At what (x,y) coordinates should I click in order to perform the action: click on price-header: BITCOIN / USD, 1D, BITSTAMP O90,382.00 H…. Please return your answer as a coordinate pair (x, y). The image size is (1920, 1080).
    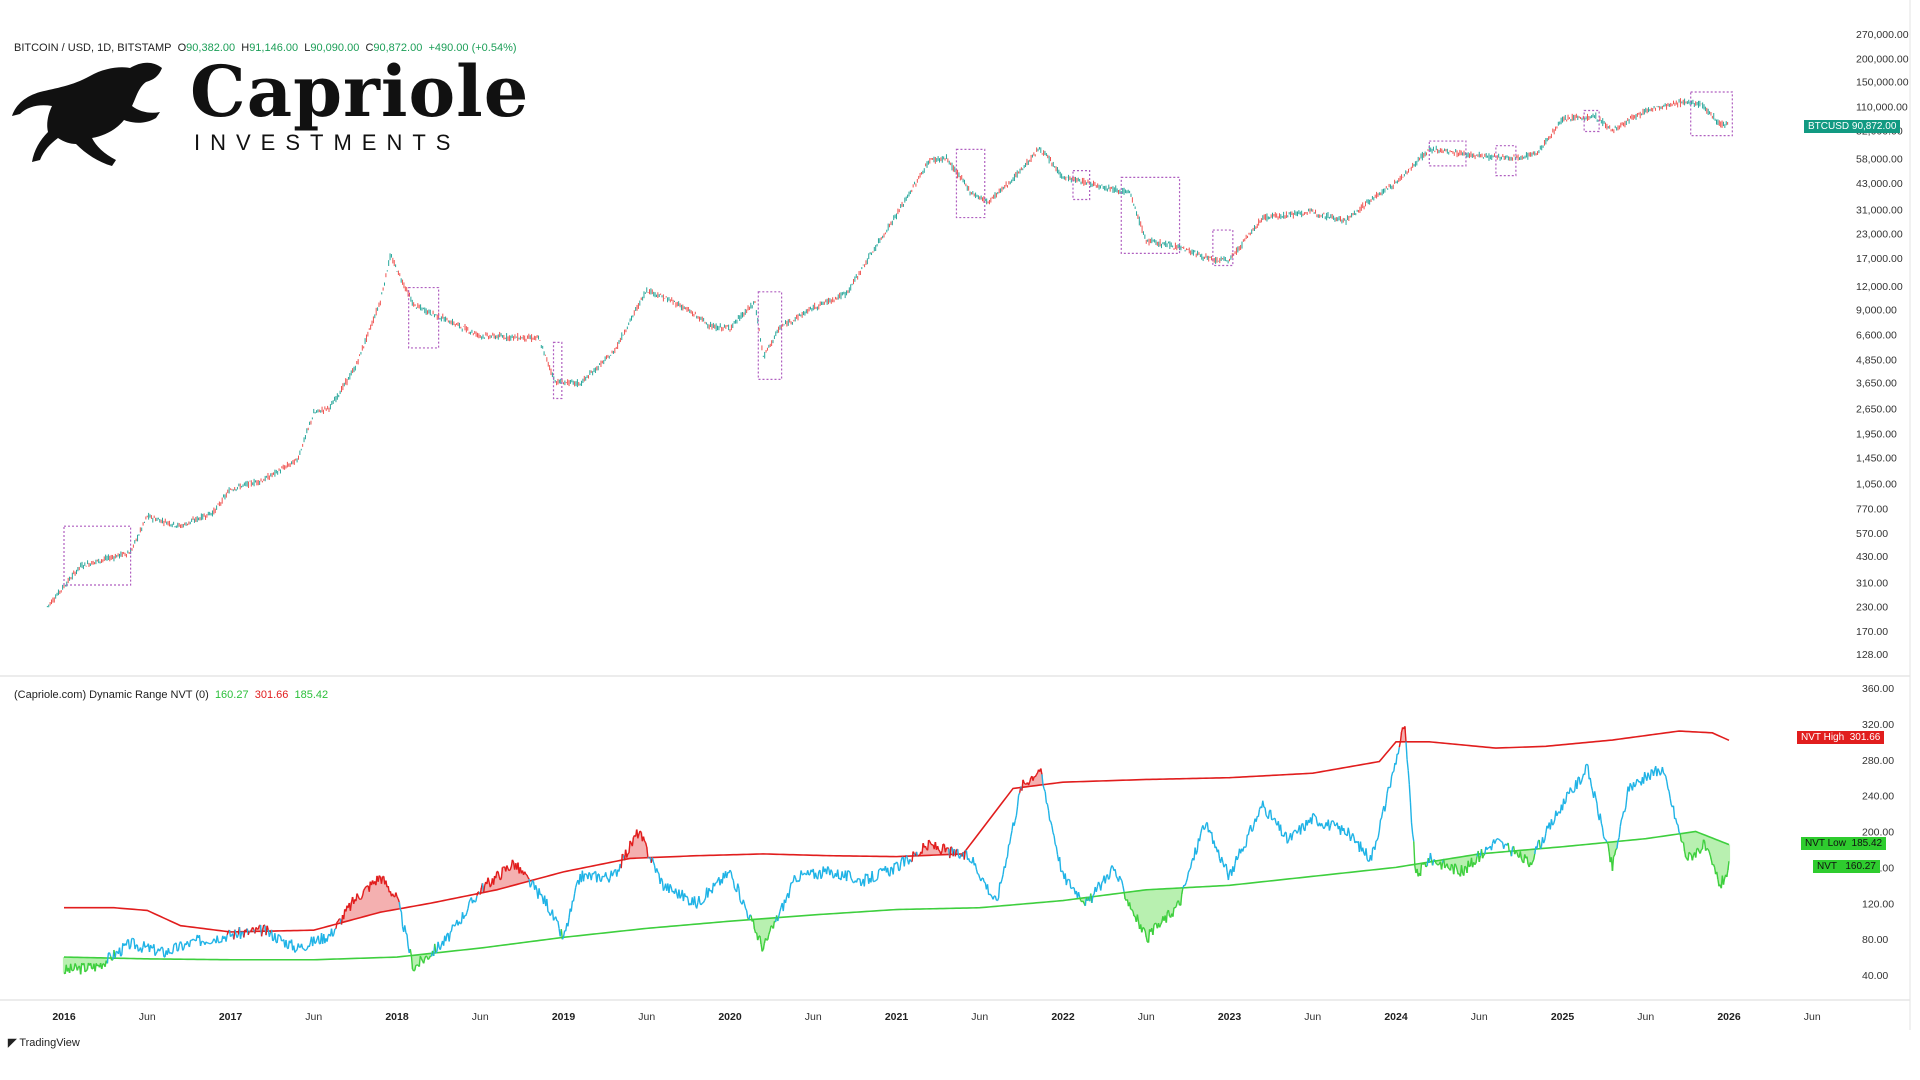
    Looking at the image, I should click on (265, 48).